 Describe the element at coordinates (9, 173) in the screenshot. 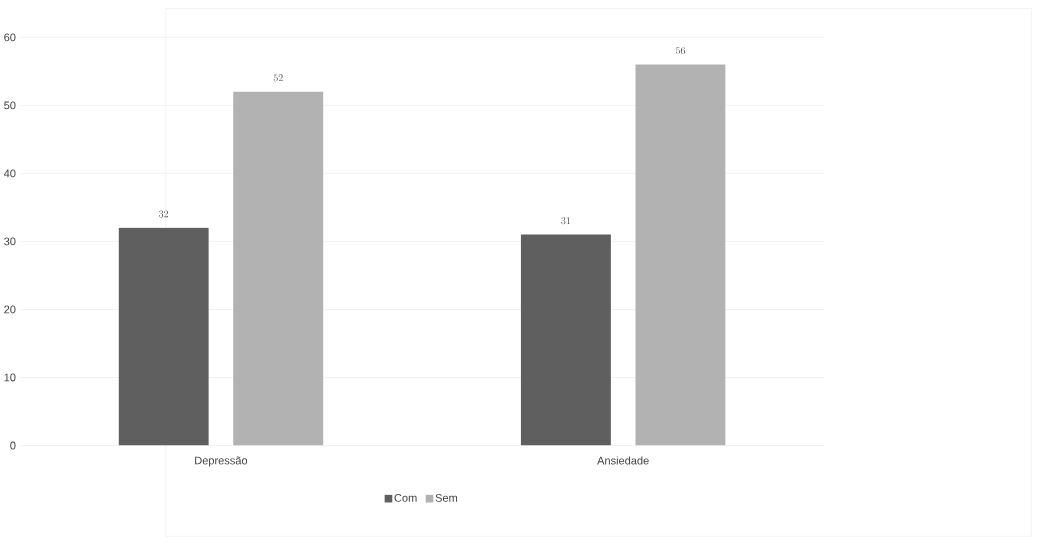

I see `y-tick-label: 40` at that location.